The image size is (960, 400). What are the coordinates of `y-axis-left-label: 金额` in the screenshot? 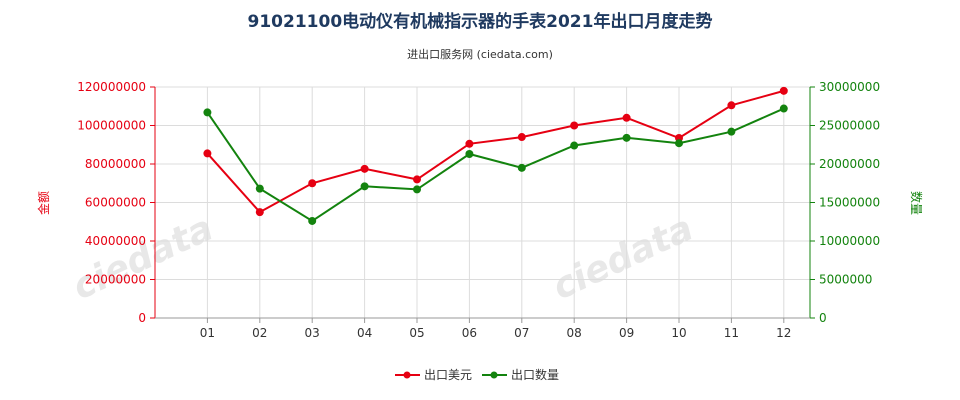 It's located at (43, 203).